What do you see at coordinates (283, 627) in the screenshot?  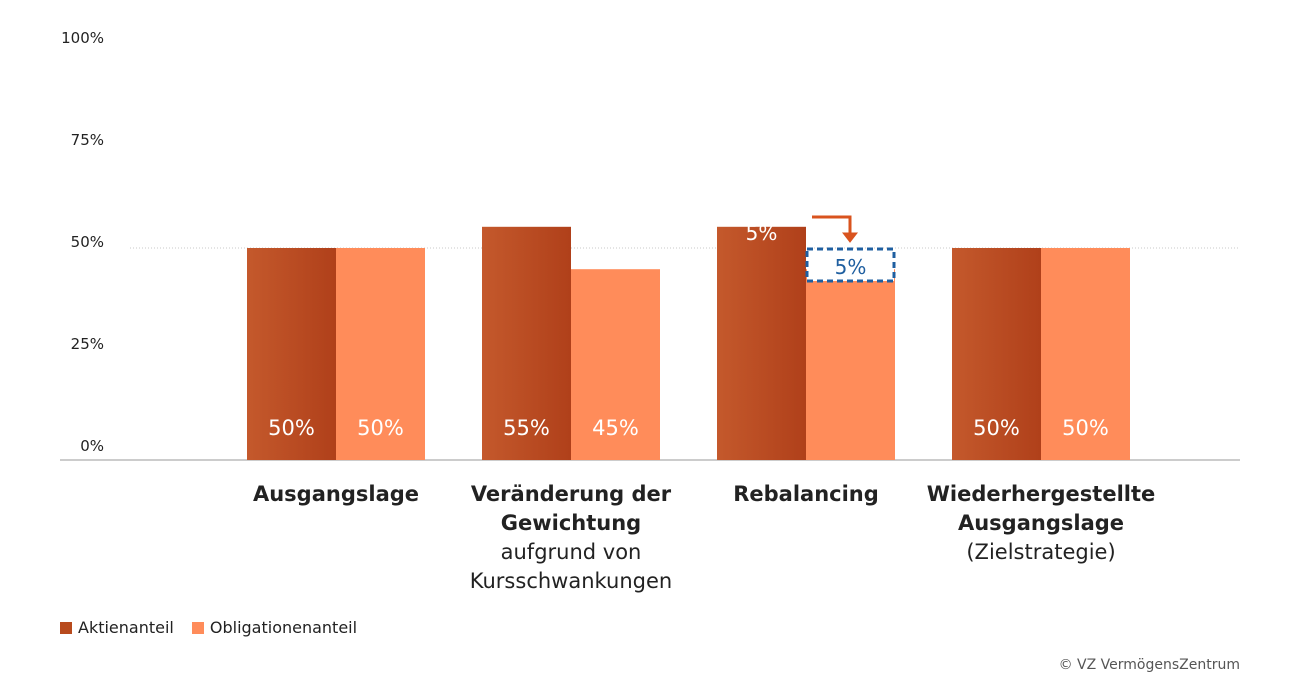 I see `legend-label-obligationen: Obligationenanteil` at bounding box center [283, 627].